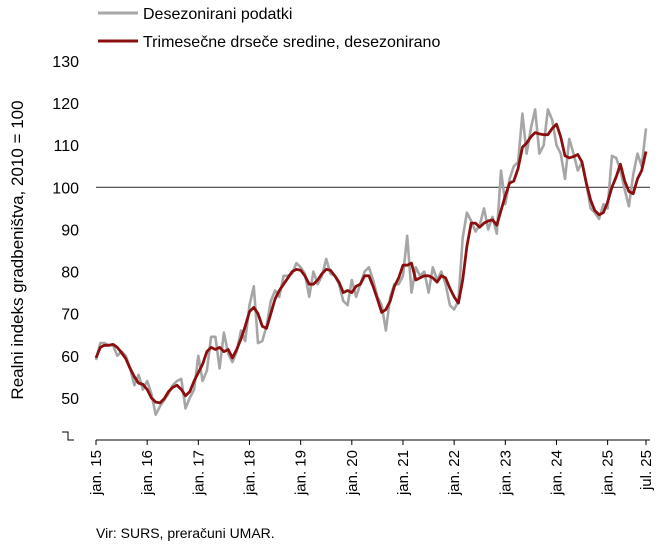  I want to click on x-tick-label: jan. 18, so click(249, 473).